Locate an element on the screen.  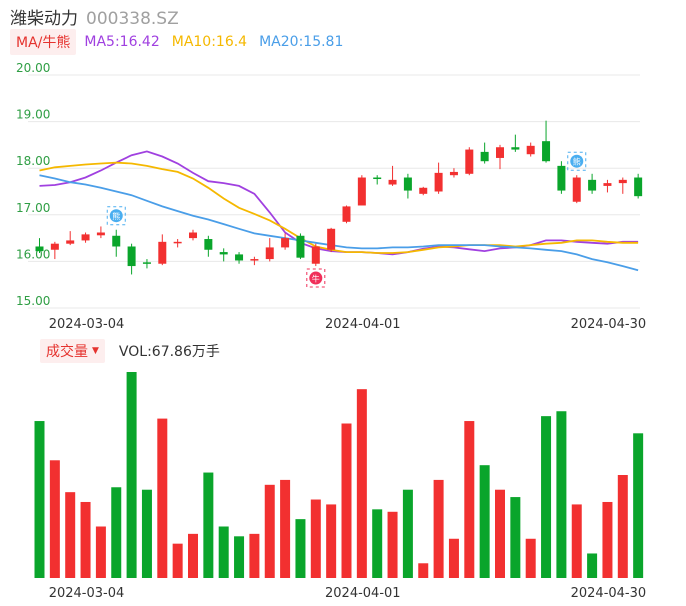
volume-x-tick: 2024-04-01 is located at coordinates (363, 593).